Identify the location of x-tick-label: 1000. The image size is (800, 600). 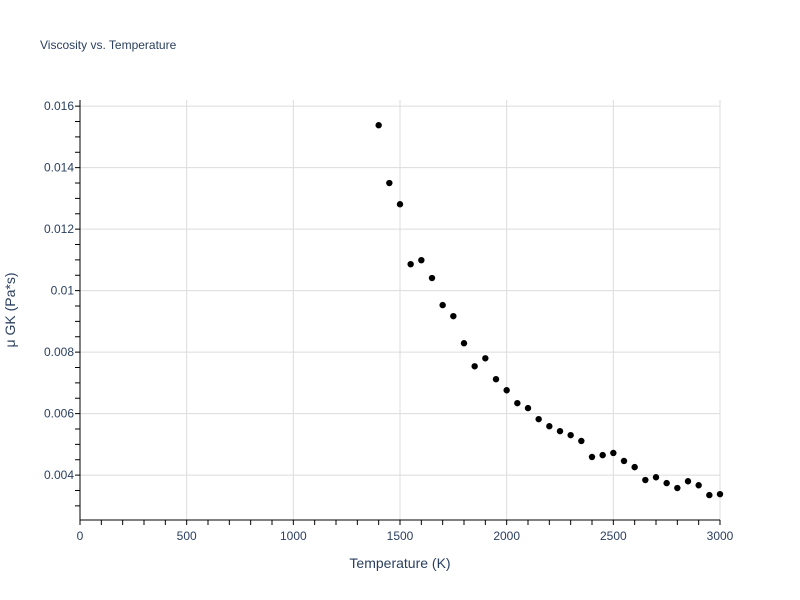
(293, 536).